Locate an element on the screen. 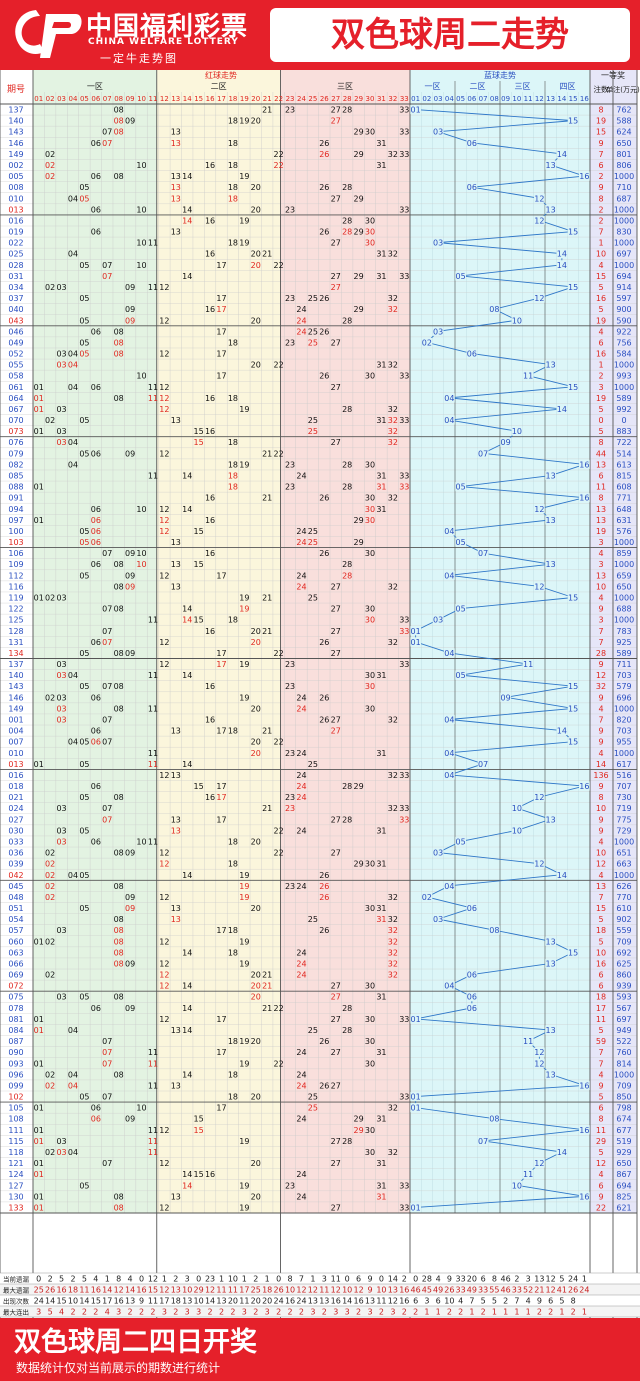 This screenshot has height=1381, width=640. red-stat-value: 1 is located at coordinates (244, 1279).